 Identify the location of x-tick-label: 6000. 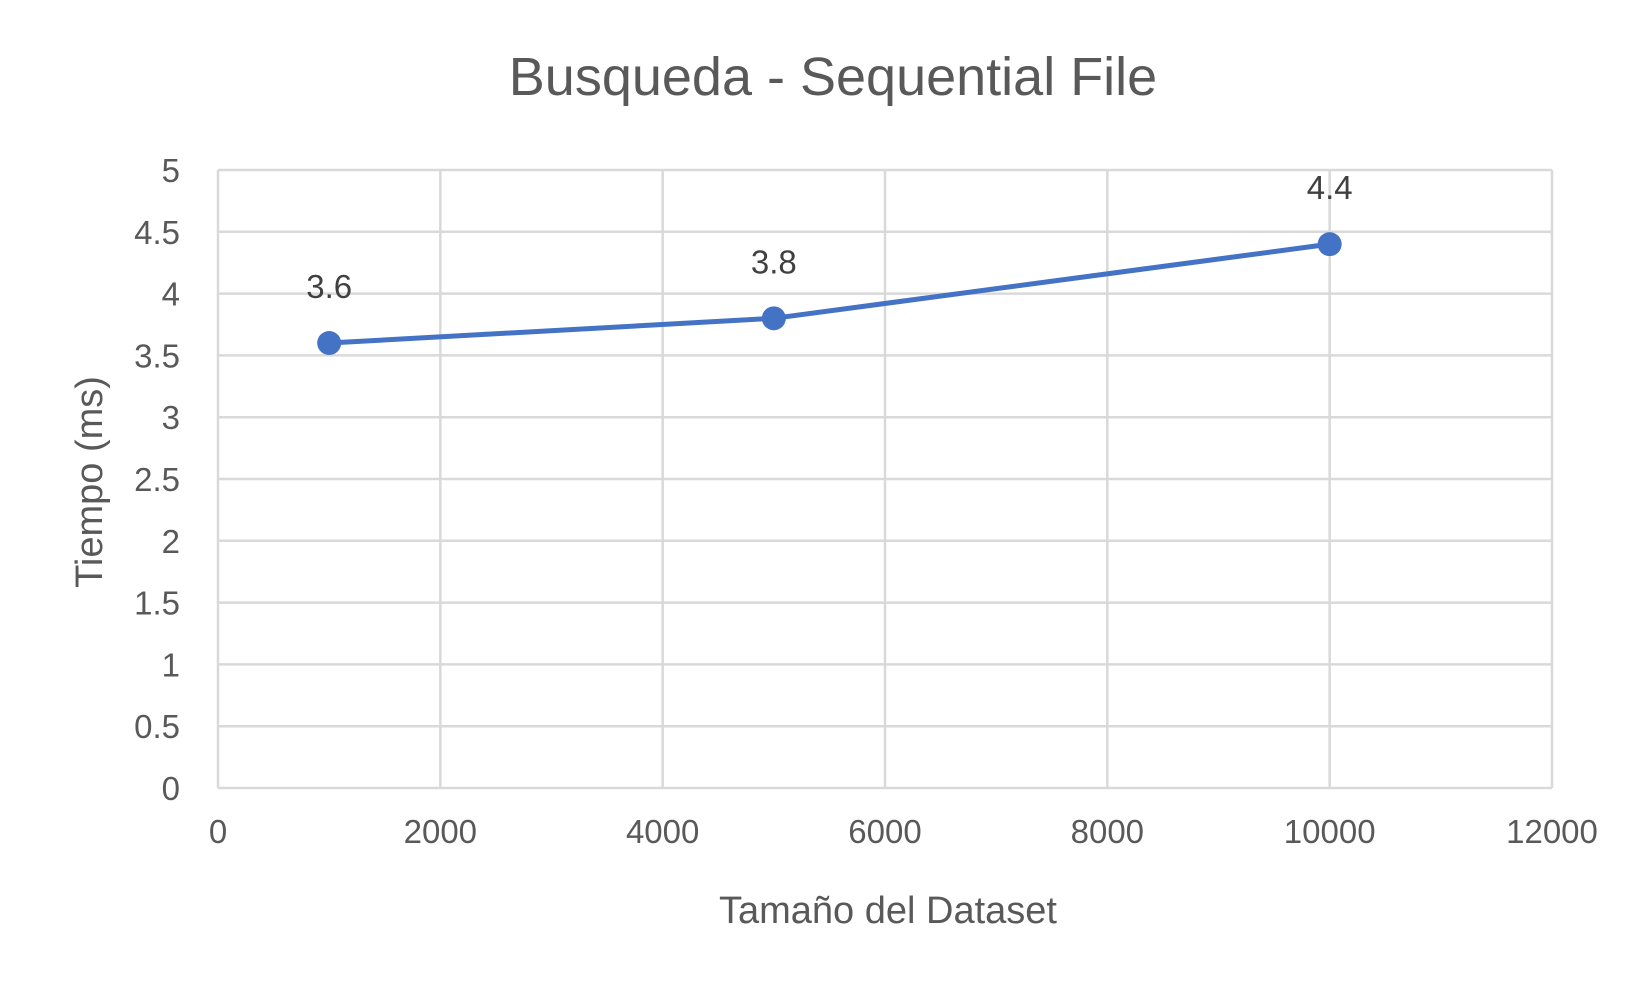
(884, 831).